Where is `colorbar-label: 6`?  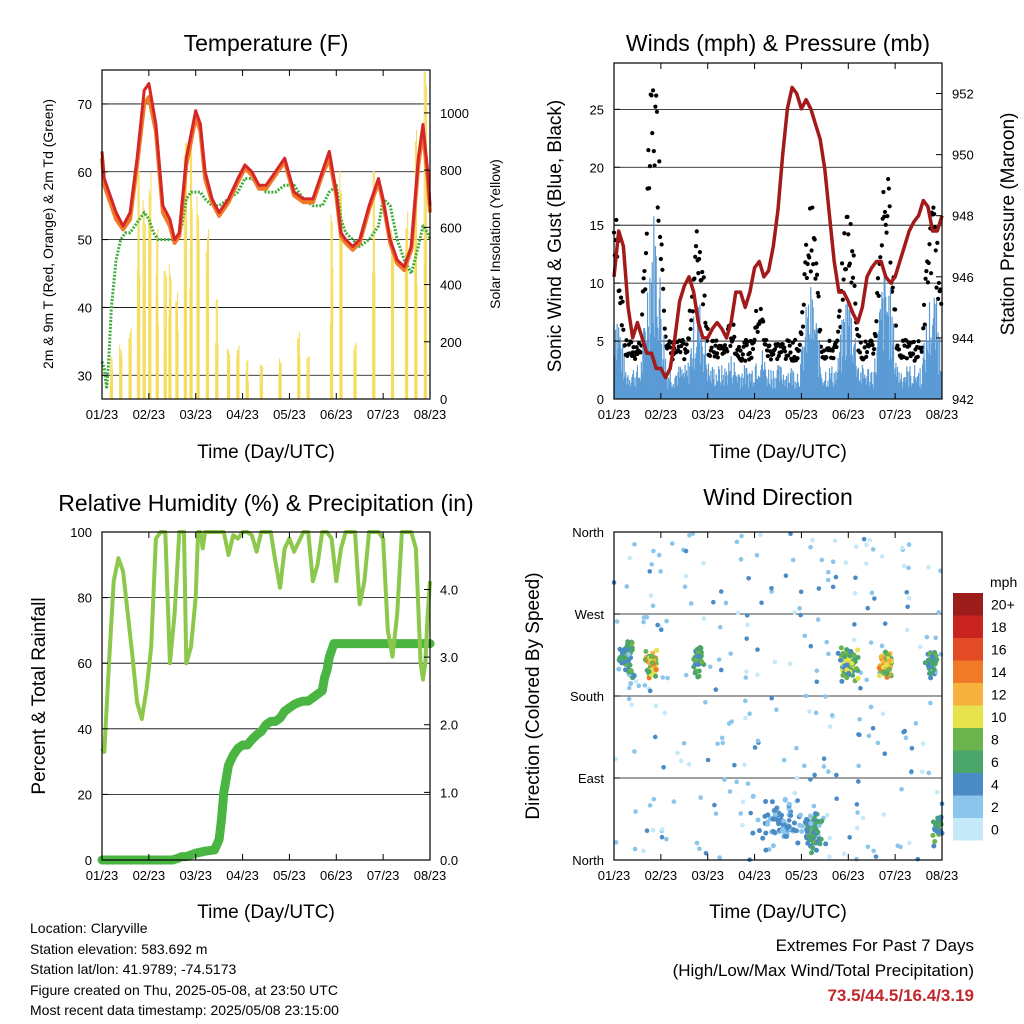
colorbar-label: 6 is located at coordinates (995, 762).